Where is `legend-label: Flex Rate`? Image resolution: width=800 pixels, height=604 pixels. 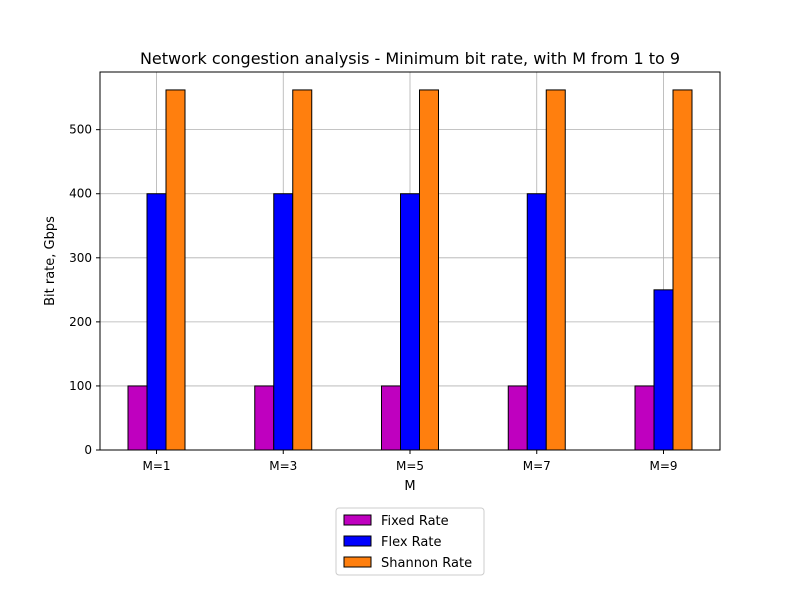
legend-label: Flex Rate is located at coordinates (411, 542).